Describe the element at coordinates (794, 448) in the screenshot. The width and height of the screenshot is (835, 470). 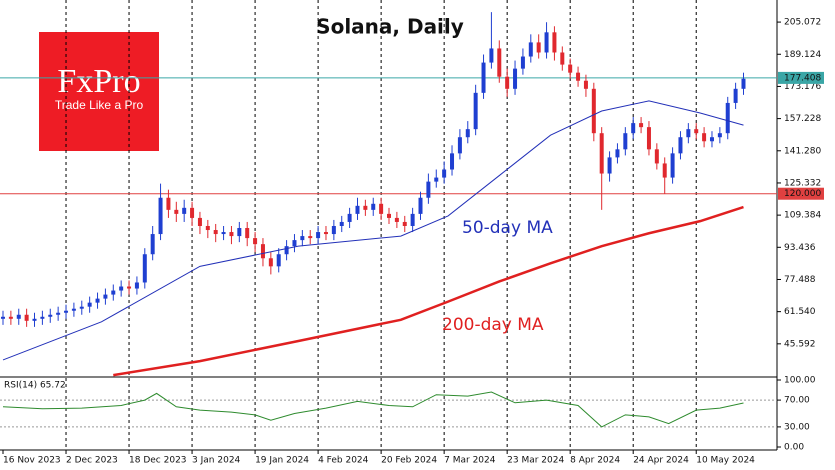
I see `y-tick-label: 0.00` at that location.